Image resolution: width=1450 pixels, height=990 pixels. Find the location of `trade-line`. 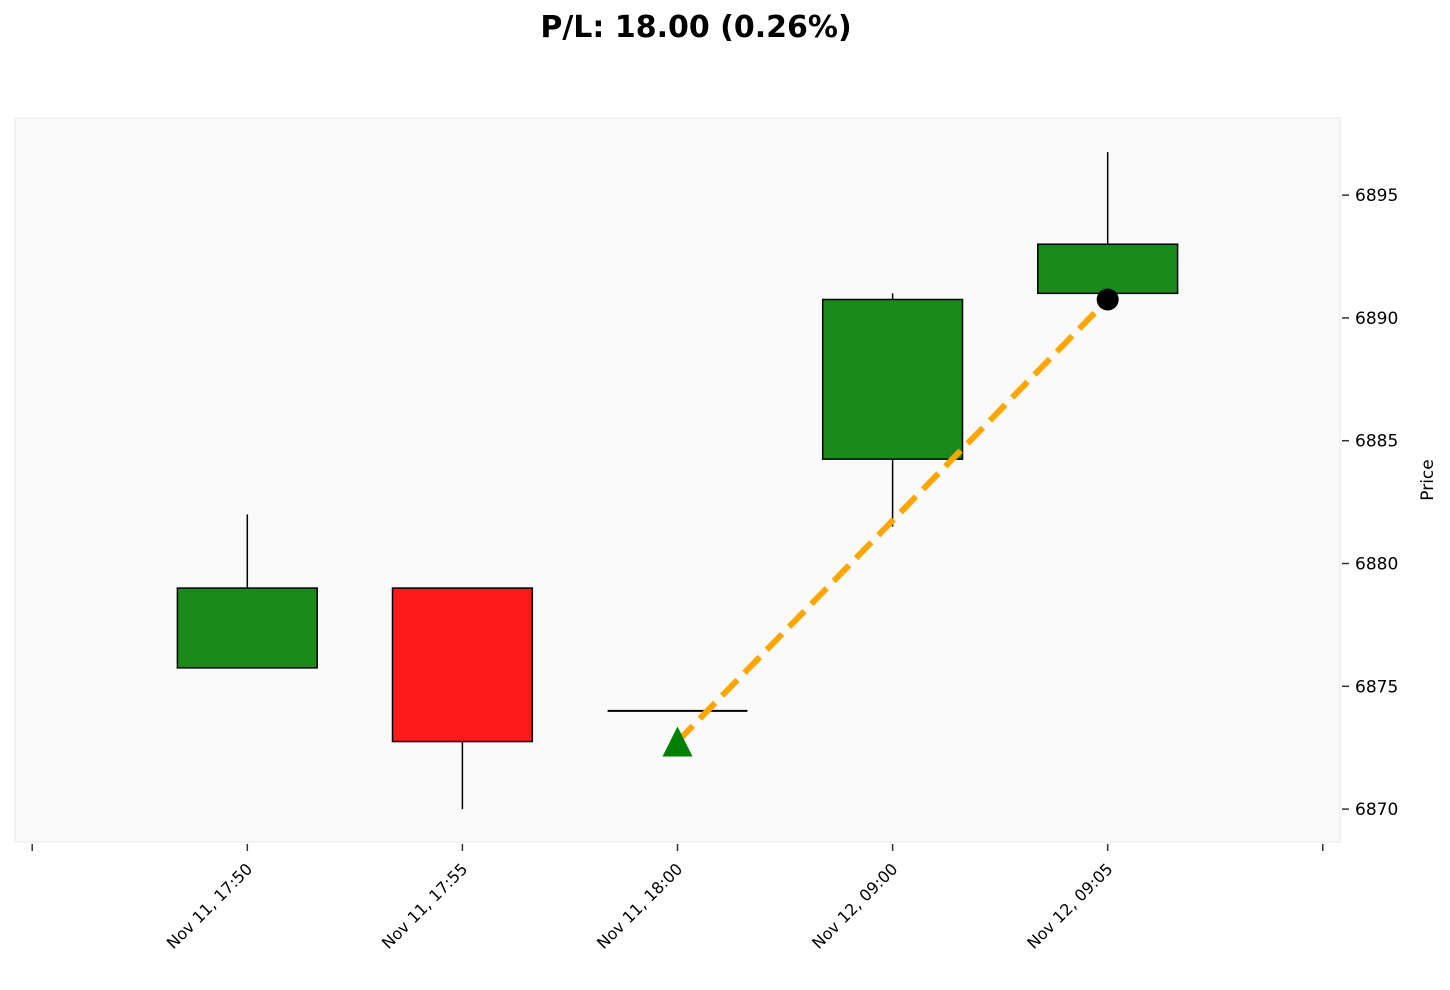

trade-line is located at coordinates (892, 520).